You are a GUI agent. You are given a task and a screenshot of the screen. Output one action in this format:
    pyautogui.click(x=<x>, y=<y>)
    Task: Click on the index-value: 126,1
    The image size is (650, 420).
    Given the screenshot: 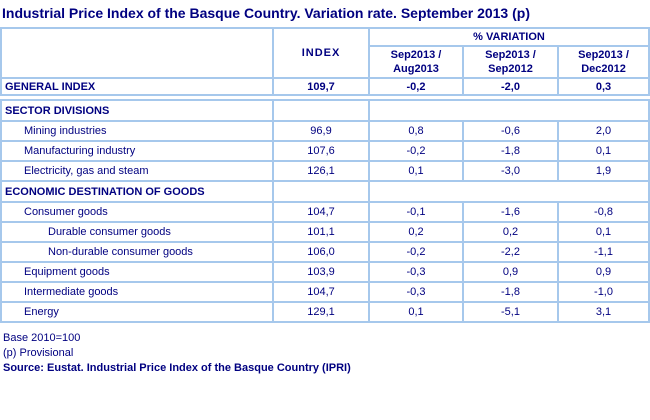 What is the action you would take?
    pyautogui.click(x=321, y=171)
    